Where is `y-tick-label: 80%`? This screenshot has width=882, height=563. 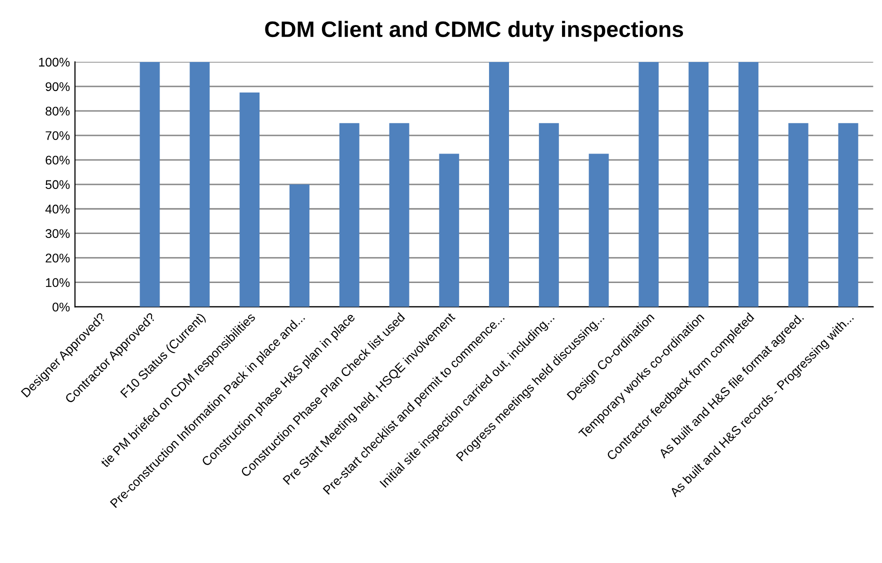
y-tick-label: 80% is located at coordinates (58, 111).